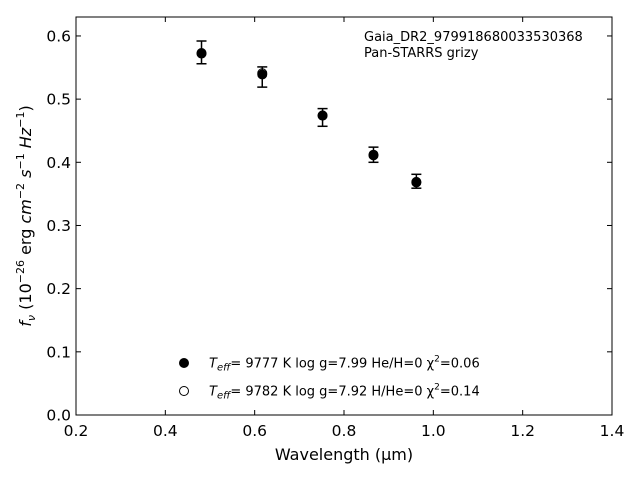  I want to click on x-tick-label: 1.0, so click(433, 431).